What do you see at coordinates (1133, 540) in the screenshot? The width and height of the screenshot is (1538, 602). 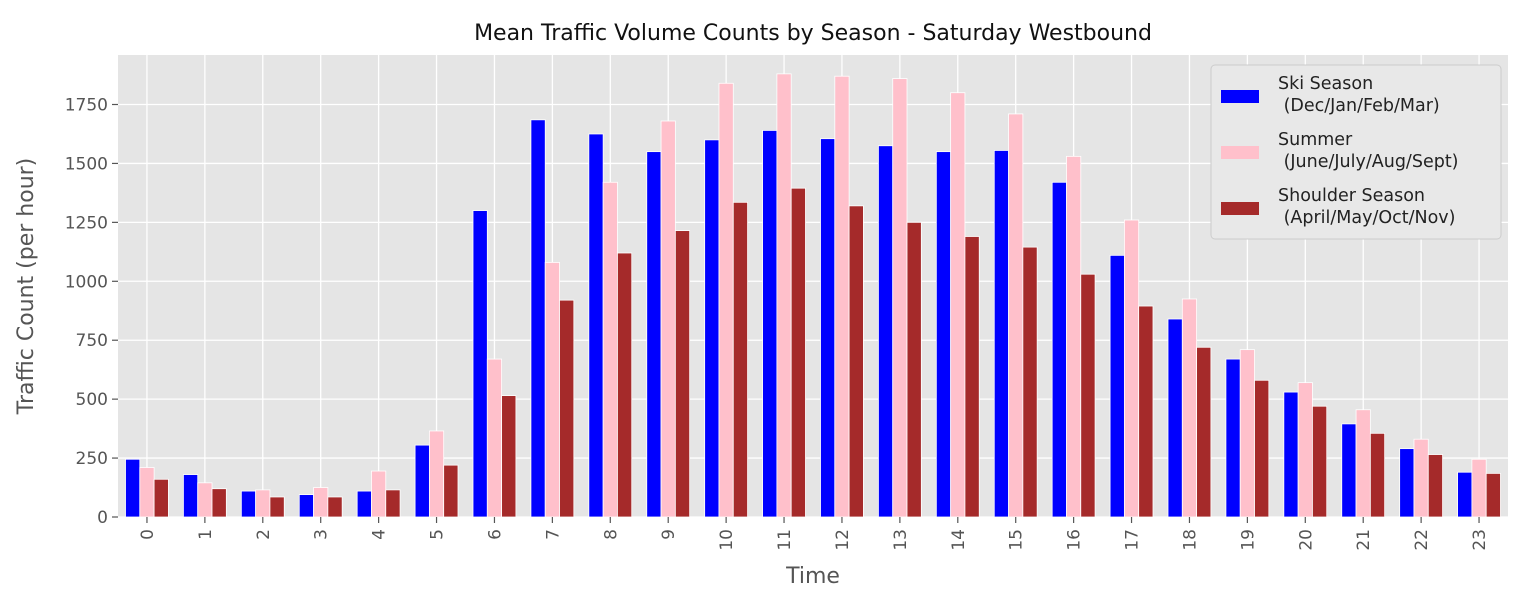 I see `x-tick-label: 17` at bounding box center [1133, 540].